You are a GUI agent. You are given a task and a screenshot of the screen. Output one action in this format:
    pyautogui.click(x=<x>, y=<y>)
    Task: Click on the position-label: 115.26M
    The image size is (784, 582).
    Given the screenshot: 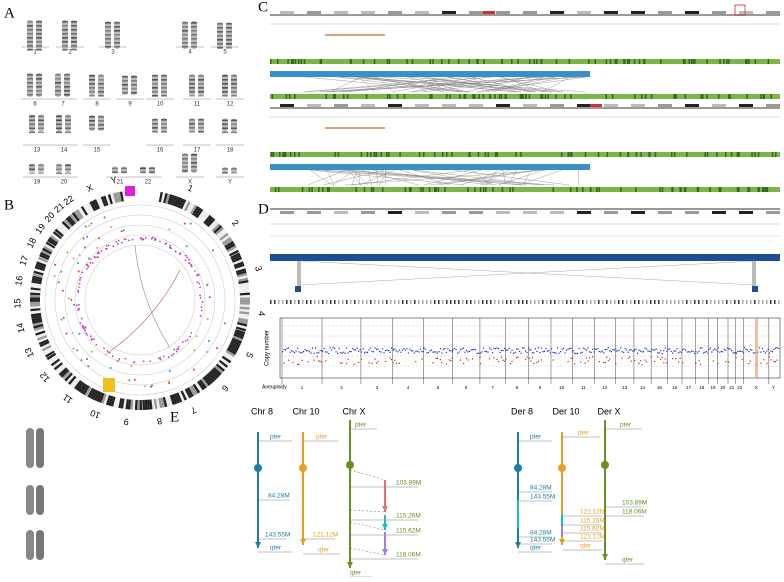 What is the action you would take?
    pyautogui.click(x=592, y=521)
    